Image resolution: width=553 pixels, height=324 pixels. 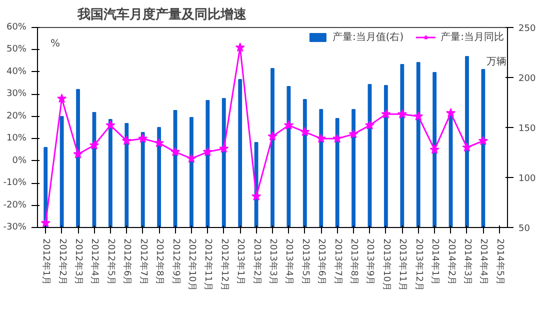 I want to click on x-tick-label: 2014年1月, so click(x=435, y=262).